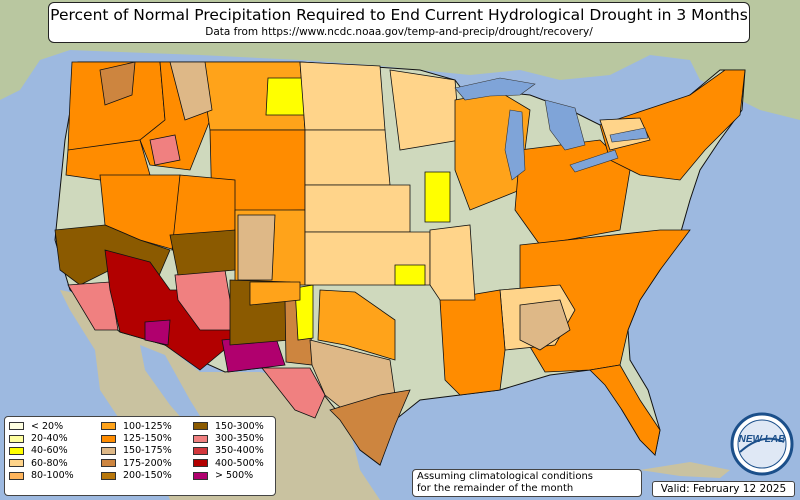 The image size is (800, 500). Describe the element at coordinates (49, 439) in the screenshot. I see `legend-label: 20-40%` at that location.